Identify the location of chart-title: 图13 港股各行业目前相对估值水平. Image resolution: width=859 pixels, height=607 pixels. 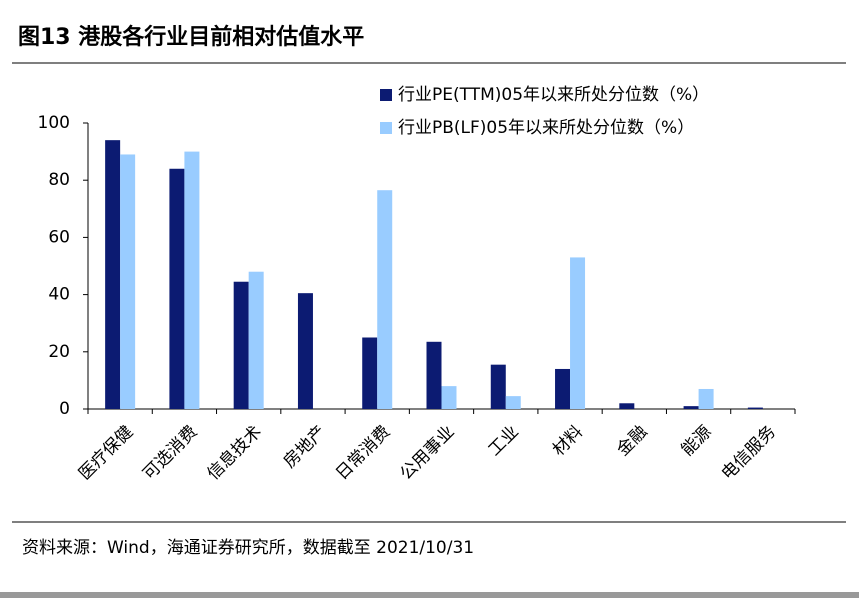
(191, 37).